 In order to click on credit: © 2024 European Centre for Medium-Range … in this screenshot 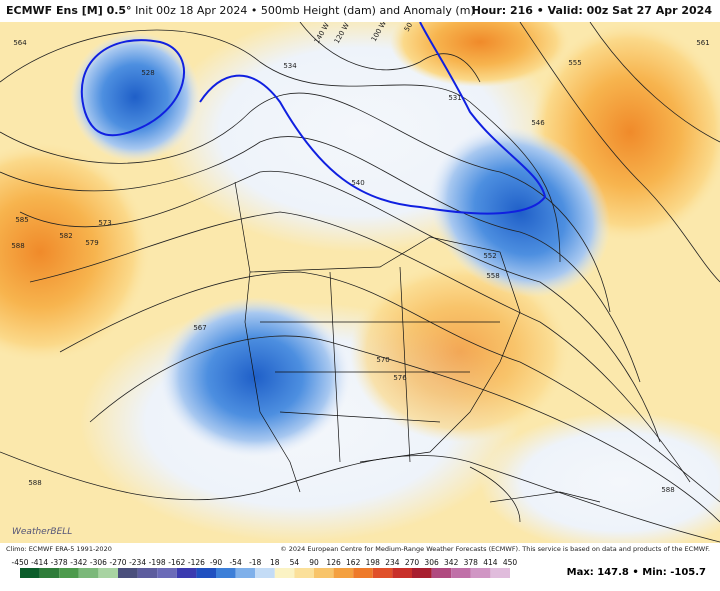, I will do `click(495, 549)`.